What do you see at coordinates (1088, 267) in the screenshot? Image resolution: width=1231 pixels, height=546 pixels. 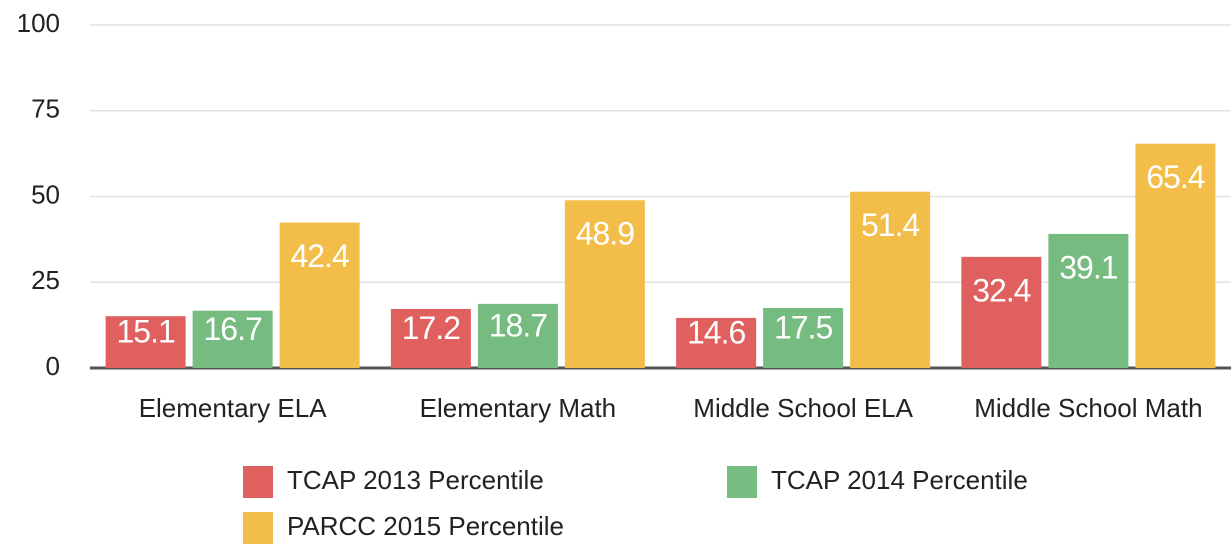 I see `value-label: 39.1` at bounding box center [1088, 267].